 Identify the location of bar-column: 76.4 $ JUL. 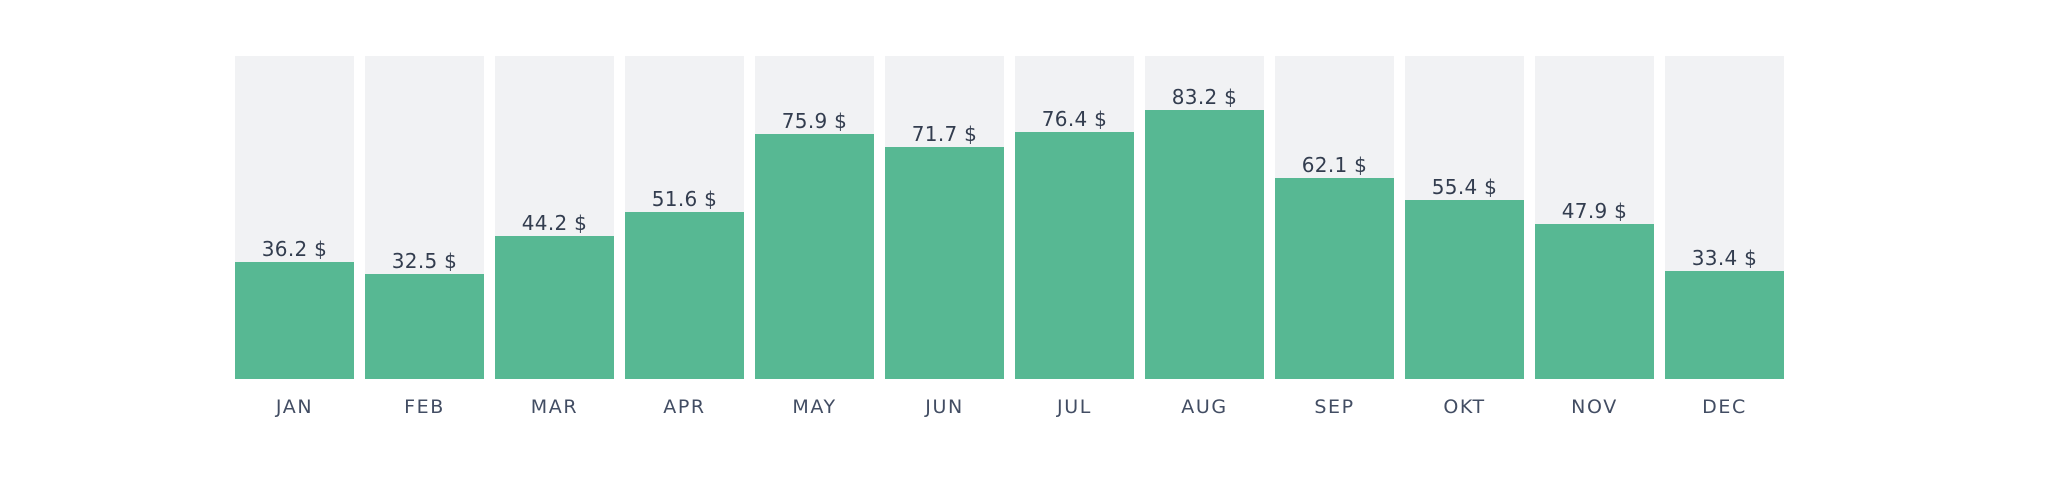
(1074, 237).